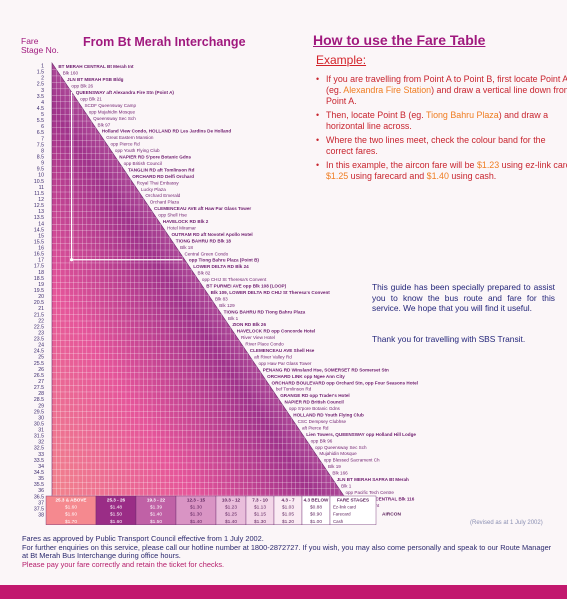 The height and width of the screenshot is (599, 567). What do you see at coordinates (41, 515) in the screenshot?
I see `stage-number: 38` at bounding box center [41, 515].